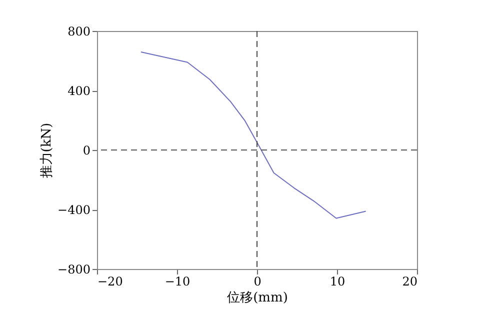  What do you see at coordinates (338, 281) in the screenshot?
I see `x-tick-label: 10` at bounding box center [338, 281].